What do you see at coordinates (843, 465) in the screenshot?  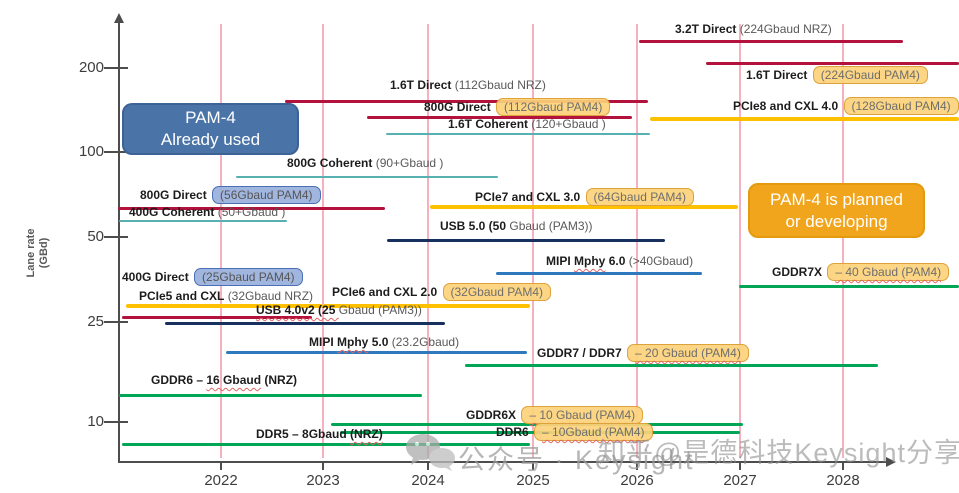 I see `x-tick-2028` at bounding box center [843, 465].